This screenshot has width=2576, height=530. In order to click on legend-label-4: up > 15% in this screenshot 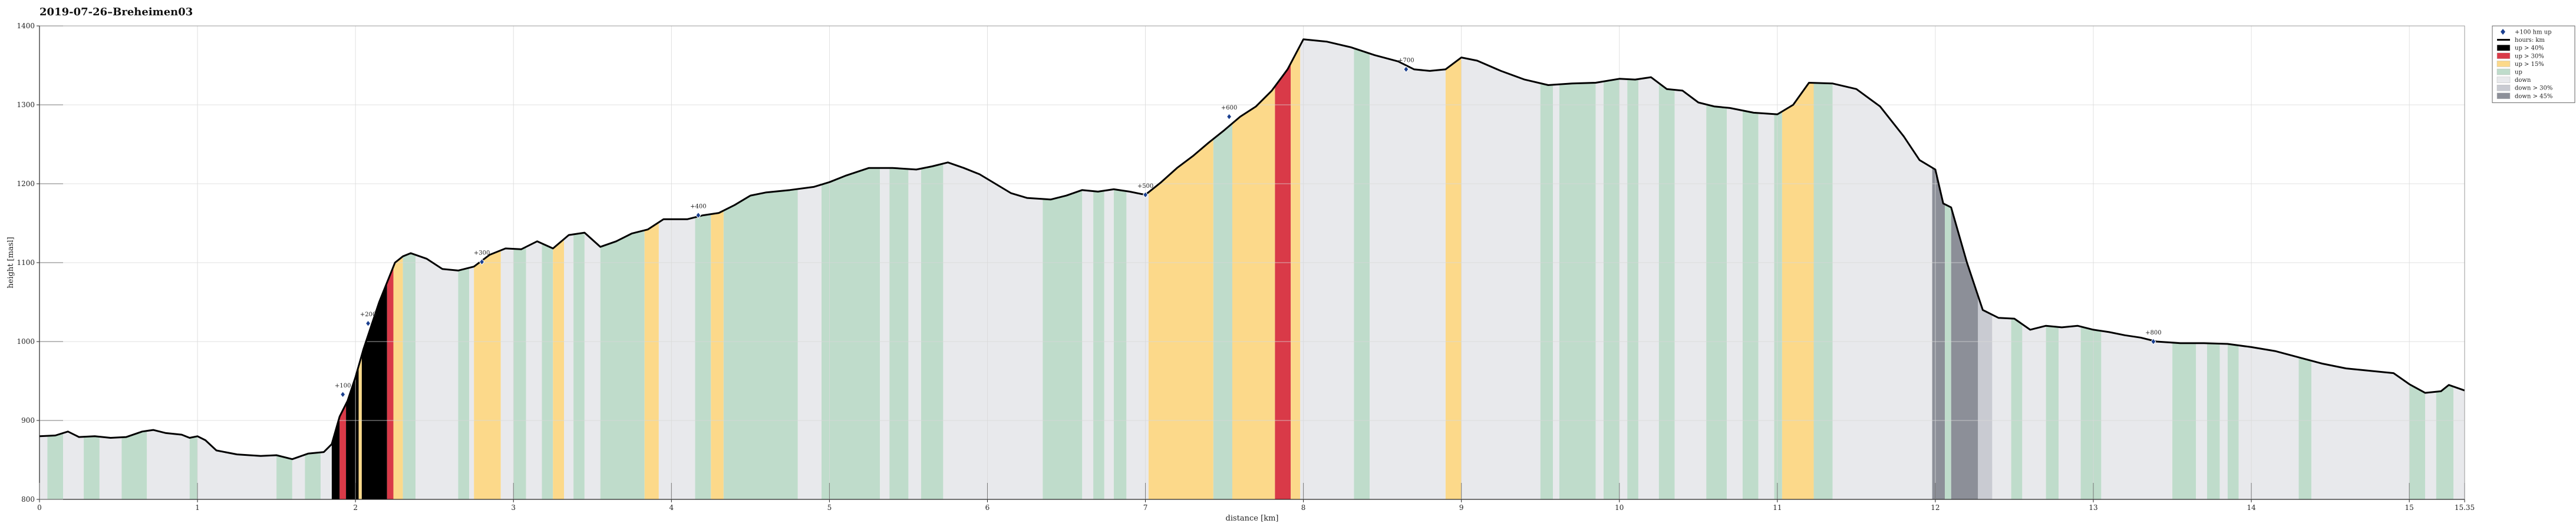, I will do `click(2530, 65)`.